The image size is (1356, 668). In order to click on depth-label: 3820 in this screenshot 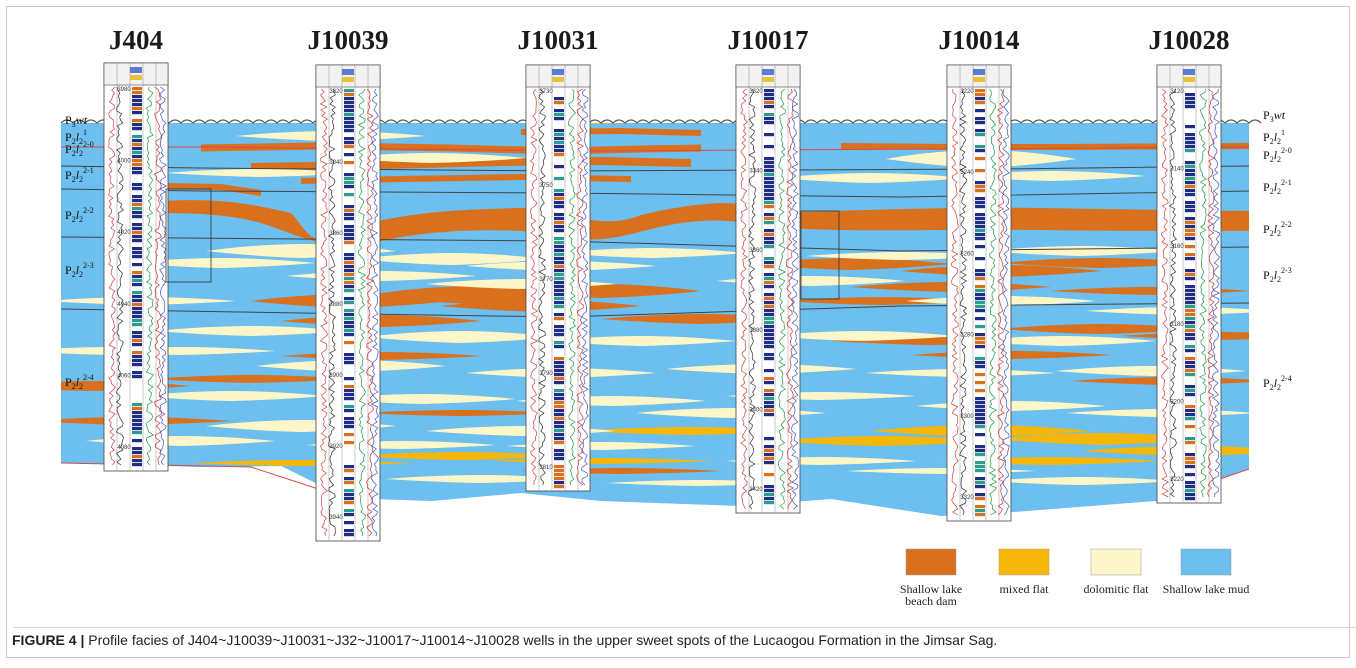, I will do `click(336, 92)`.